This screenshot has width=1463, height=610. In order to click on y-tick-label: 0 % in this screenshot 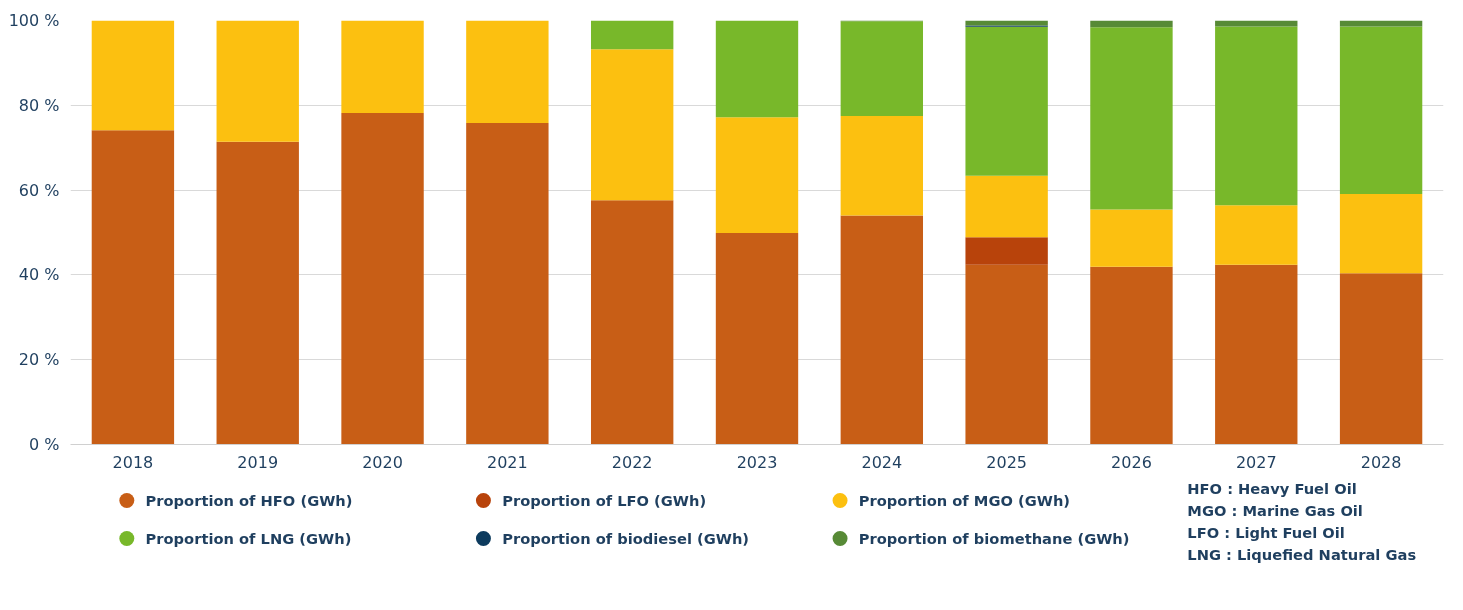, I will do `click(44, 444)`.